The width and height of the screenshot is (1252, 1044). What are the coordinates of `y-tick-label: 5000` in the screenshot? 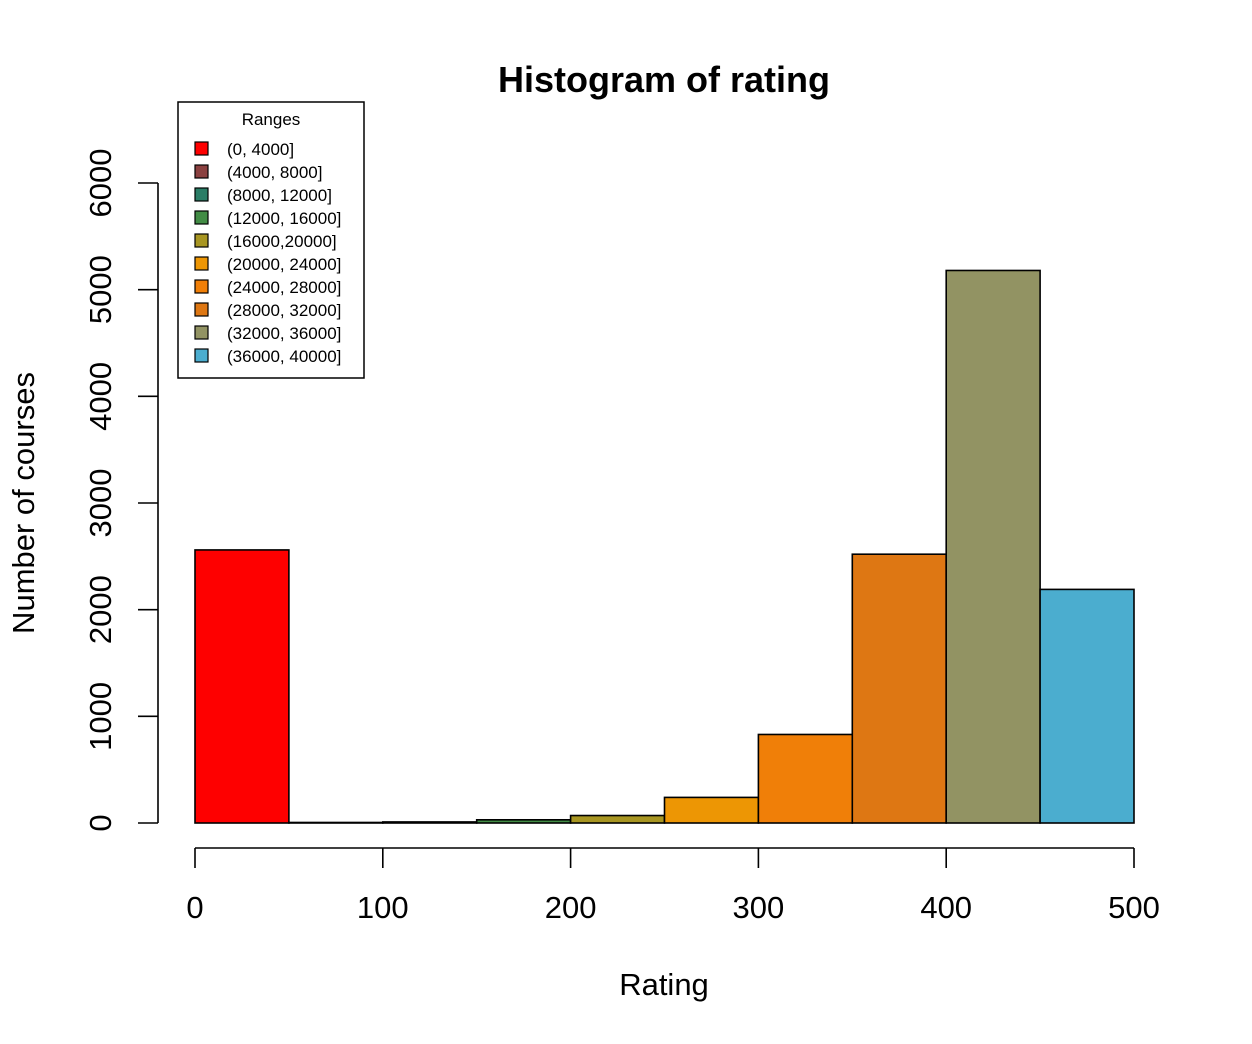 It's located at (100, 289).